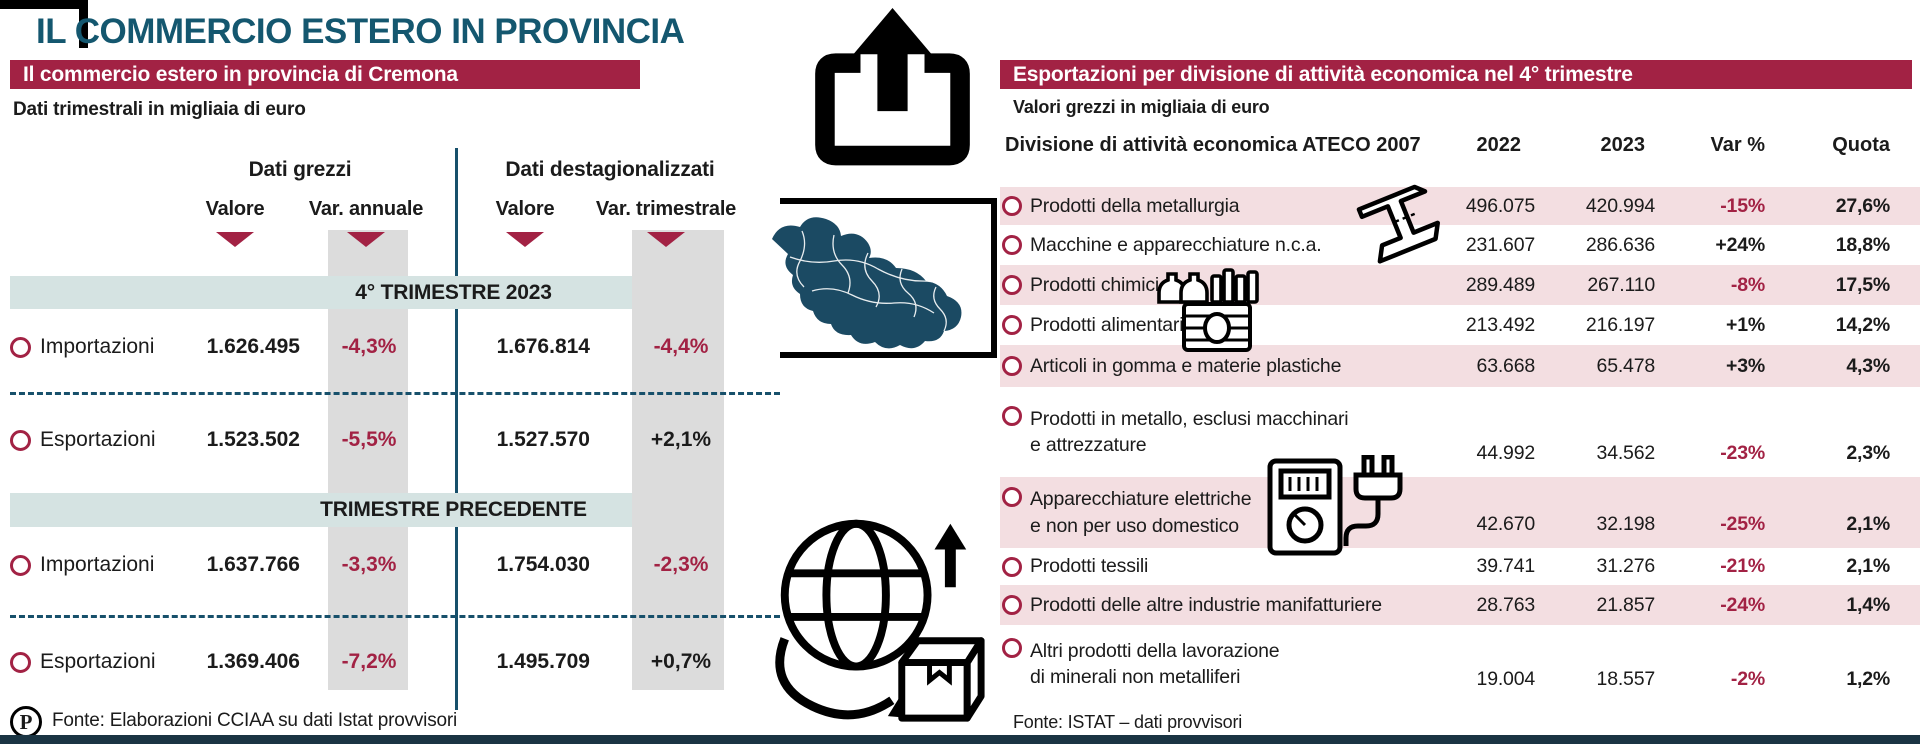 This screenshot has width=1920, height=744. Describe the element at coordinates (253, 661) in the screenshot. I see `valore-grezzi: 1.369.406` at that location.